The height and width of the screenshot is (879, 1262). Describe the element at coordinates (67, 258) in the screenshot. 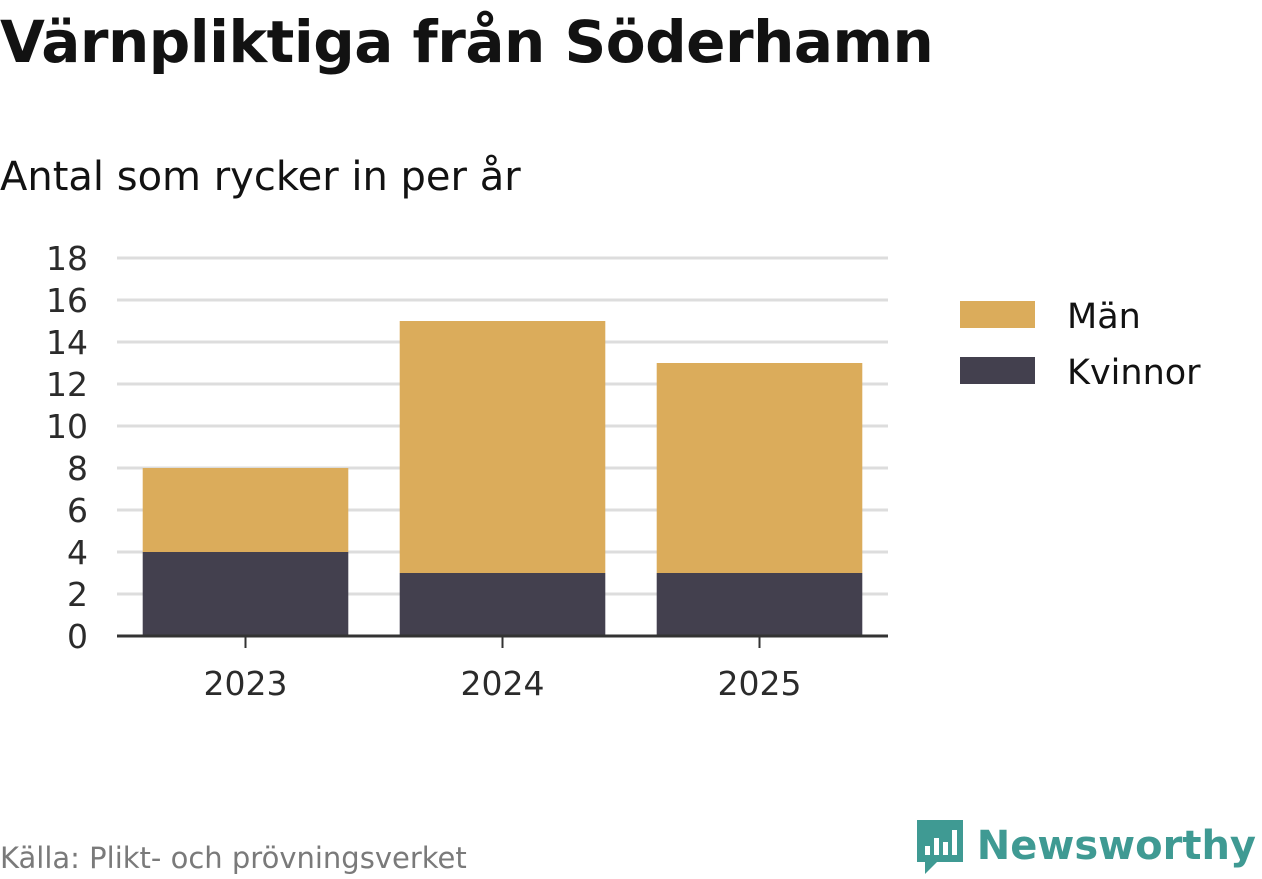

I see `y-tick-label: 18` at that location.